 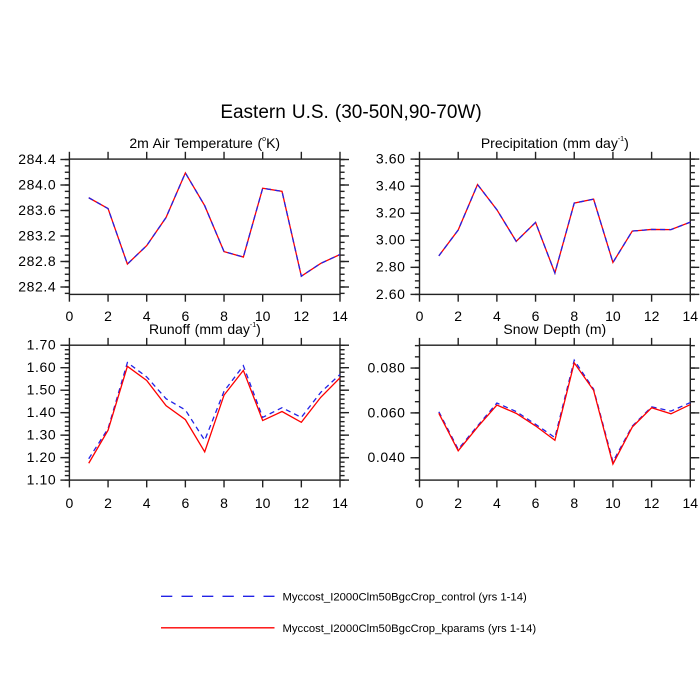 I want to click on svg-text: 3.20, so click(x=391, y=213).